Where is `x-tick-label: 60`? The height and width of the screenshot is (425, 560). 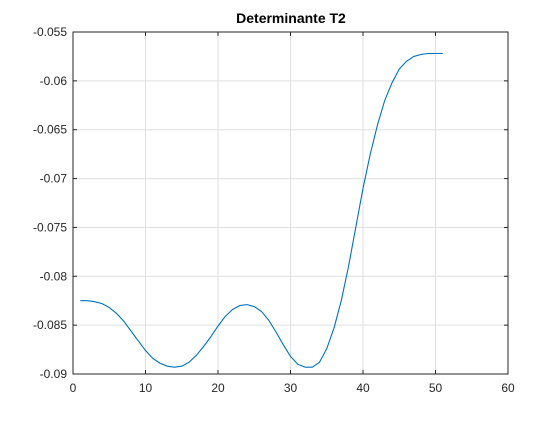 x-tick-label: 60 is located at coordinates (508, 388).